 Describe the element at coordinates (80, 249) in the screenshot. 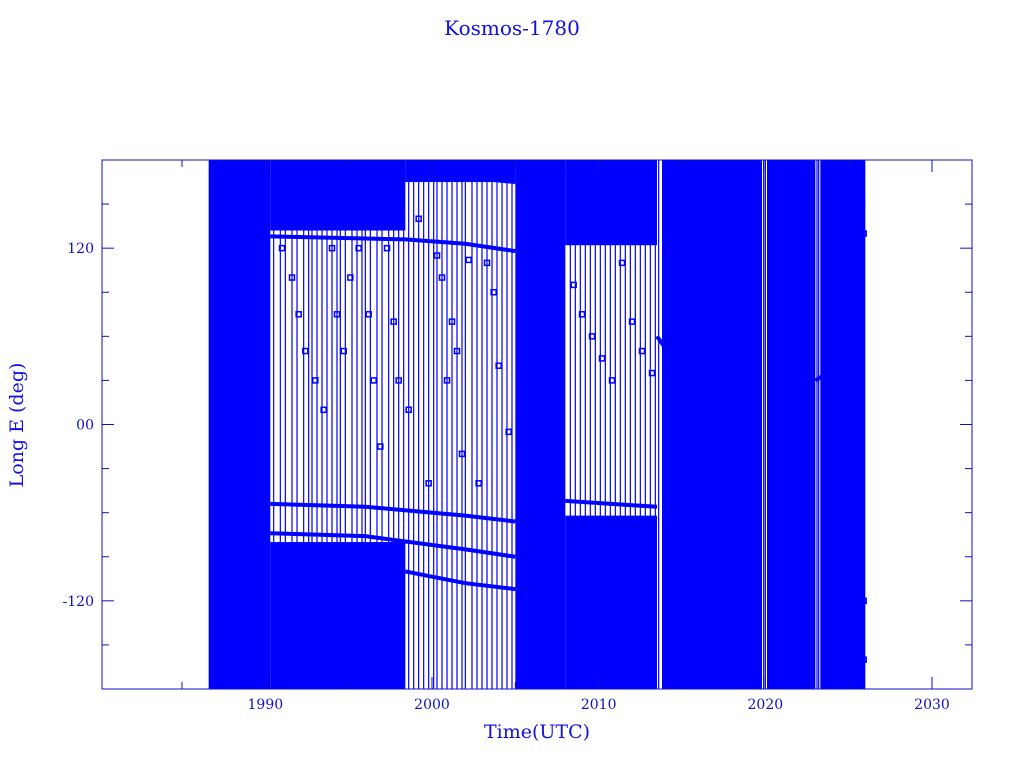

I see `y-tick-label: 120` at that location.